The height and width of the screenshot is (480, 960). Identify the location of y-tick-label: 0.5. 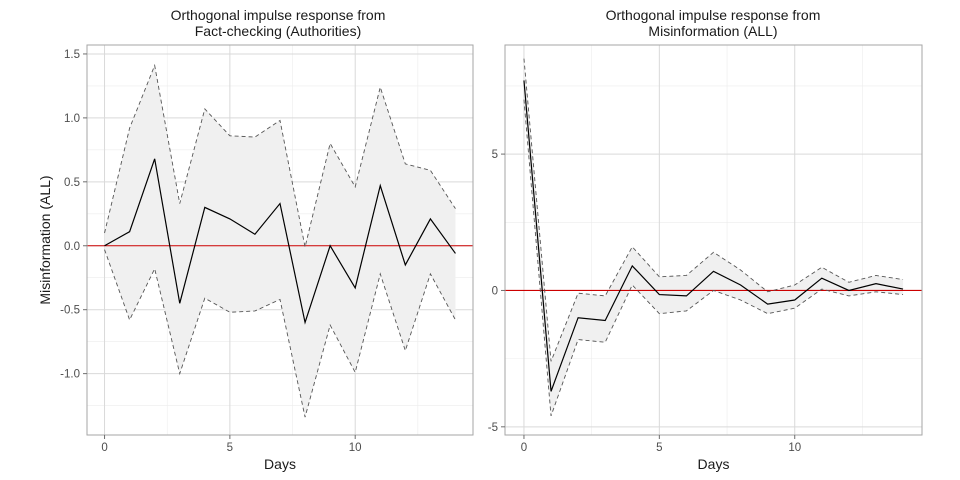
(72, 183).